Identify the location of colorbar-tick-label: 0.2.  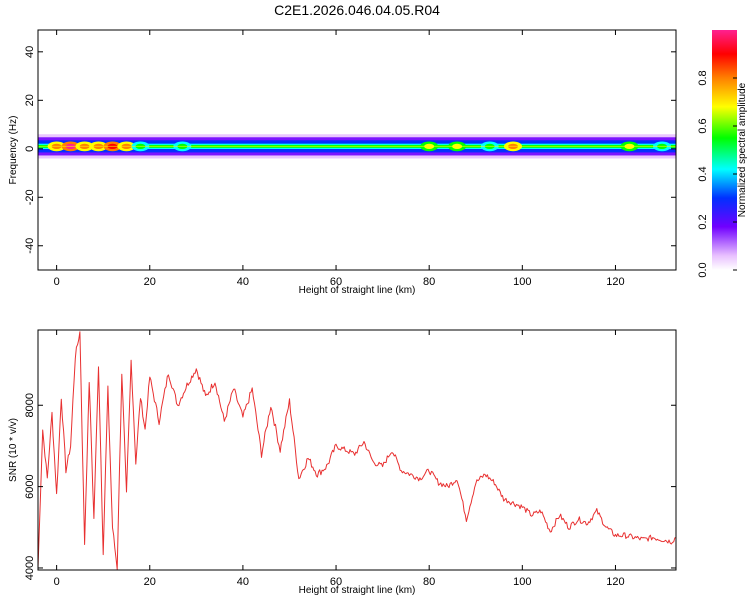
(703, 221).